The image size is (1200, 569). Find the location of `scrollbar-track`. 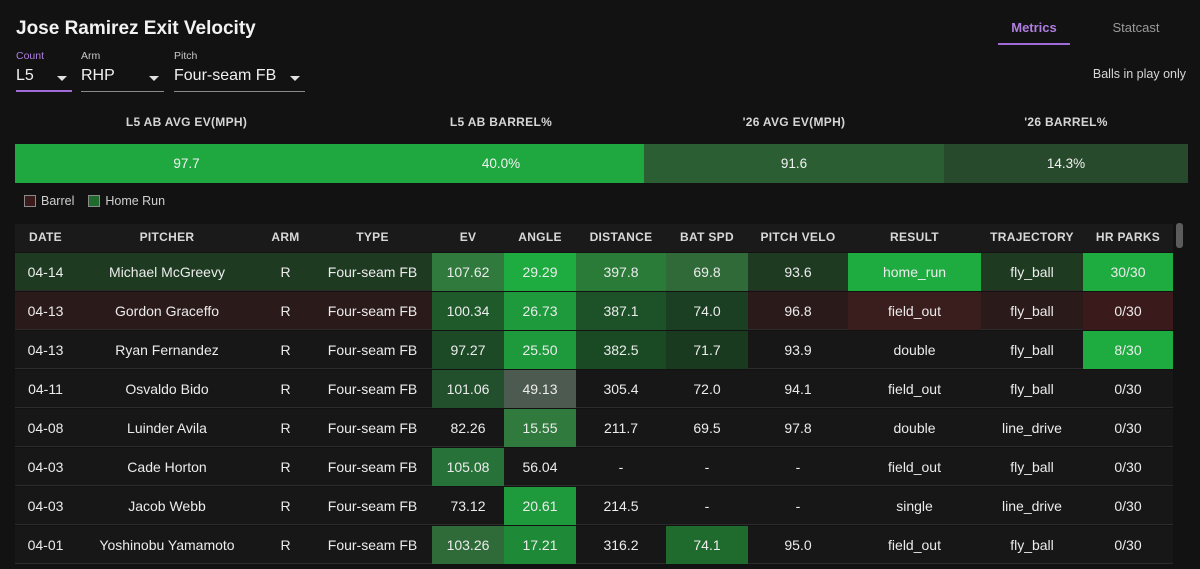

scrollbar-track is located at coordinates (1180, 395).